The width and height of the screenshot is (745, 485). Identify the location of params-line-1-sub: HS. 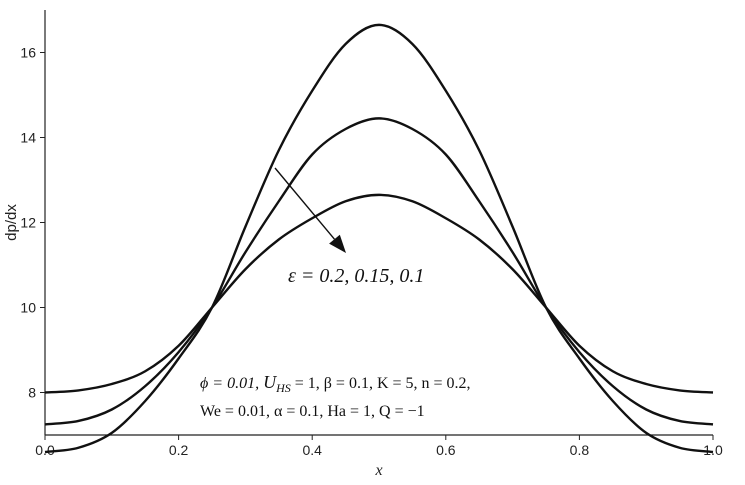
(283, 388).